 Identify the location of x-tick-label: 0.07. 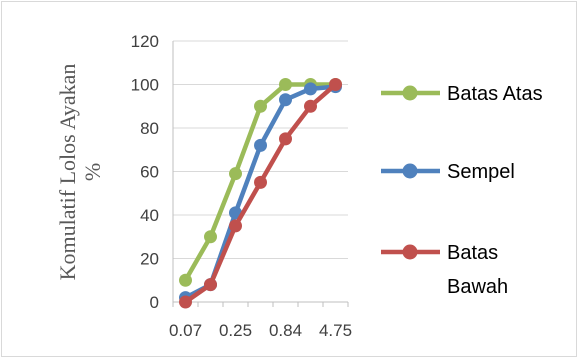
(185, 330).